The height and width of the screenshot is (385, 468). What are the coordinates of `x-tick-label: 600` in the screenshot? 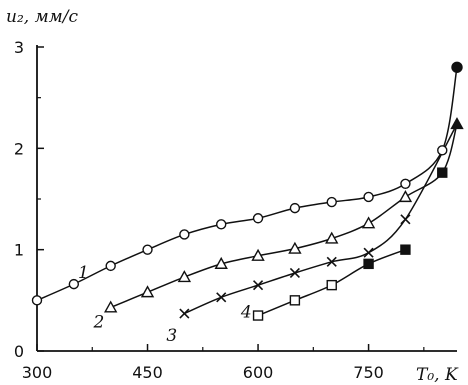 It's located at (258, 372).